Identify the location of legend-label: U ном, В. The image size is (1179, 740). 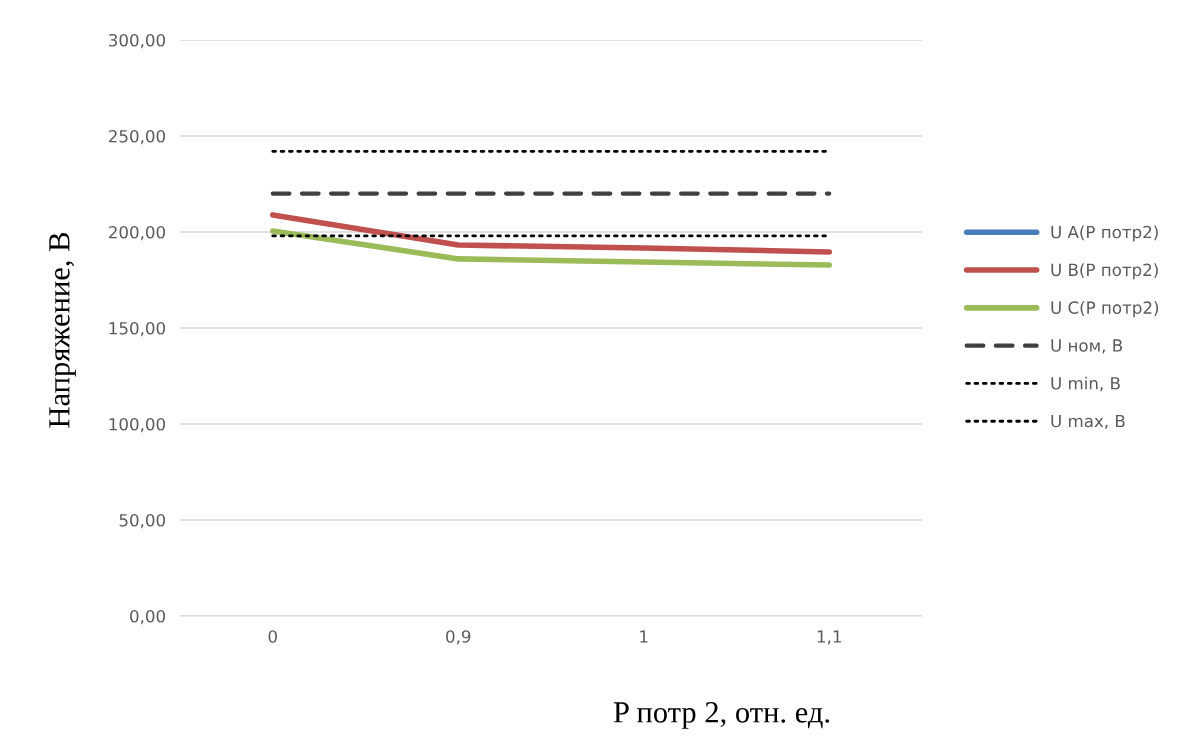
(1087, 346).